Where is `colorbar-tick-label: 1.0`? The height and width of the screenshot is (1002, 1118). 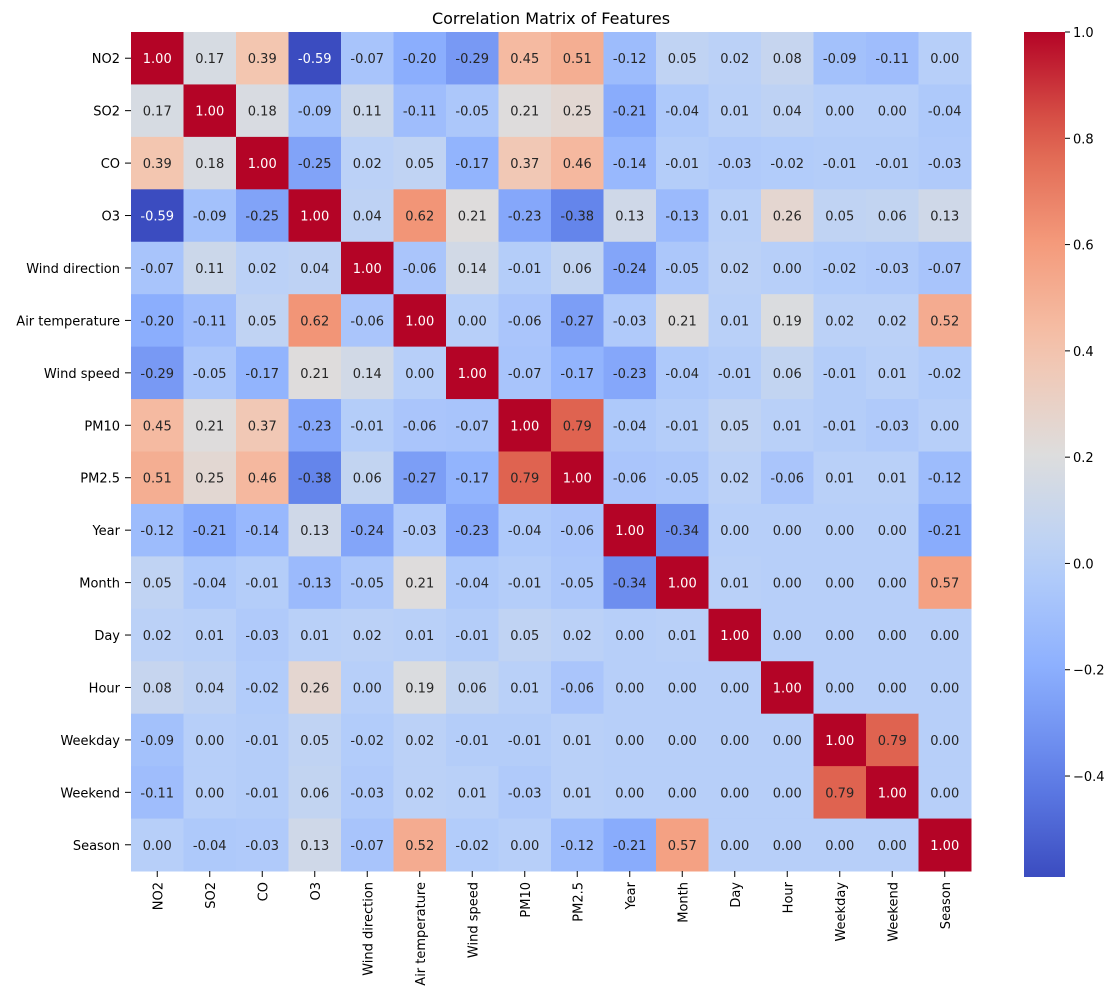 colorbar-tick-label: 1.0 is located at coordinates (1083, 33).